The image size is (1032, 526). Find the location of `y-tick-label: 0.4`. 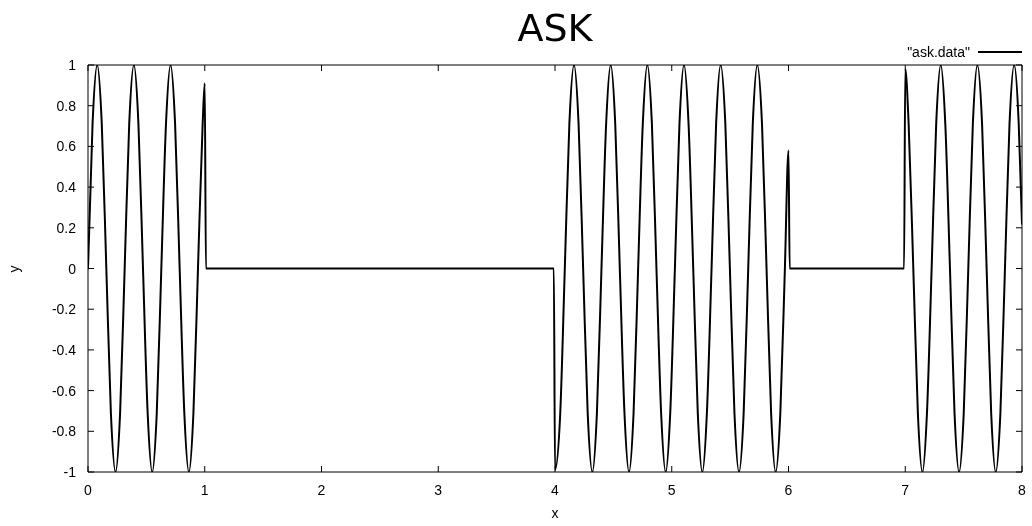

y-tick-label: 0.4 is located at coordinates (66, 187).